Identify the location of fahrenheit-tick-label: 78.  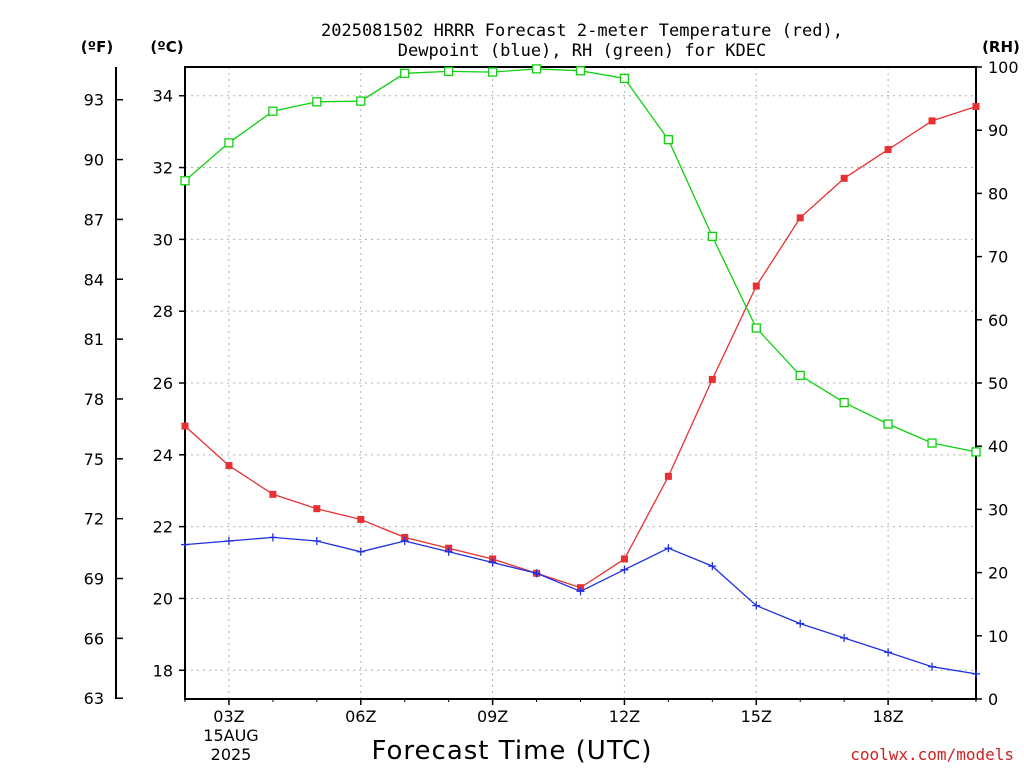
(94, 399).